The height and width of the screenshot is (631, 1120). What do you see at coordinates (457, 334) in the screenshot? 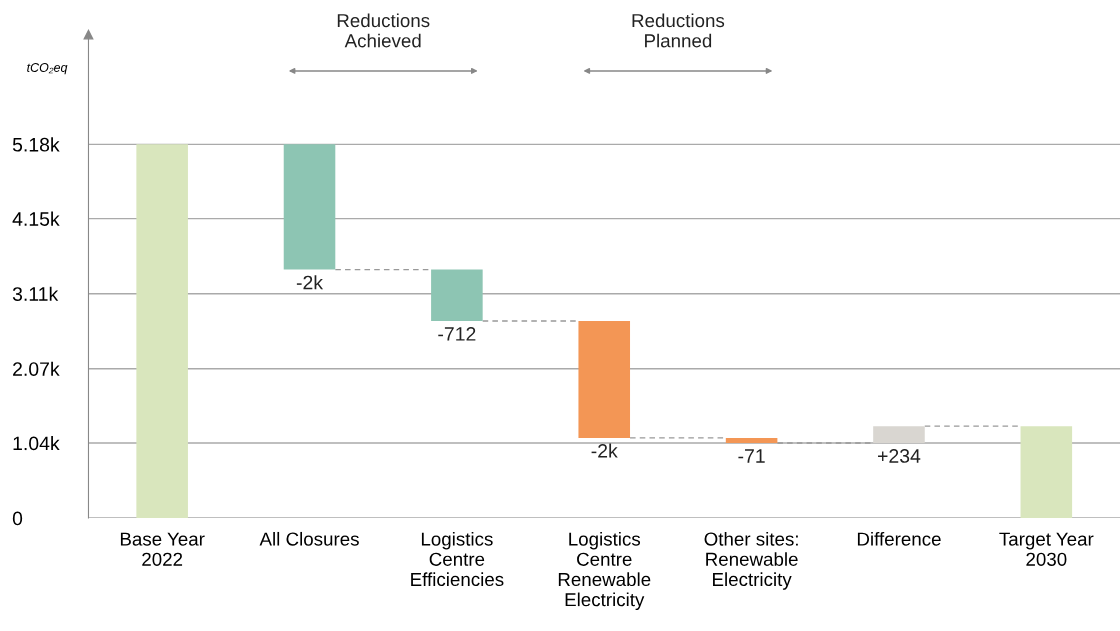
I see `data-label: -712` at bounding box center [457, 334].